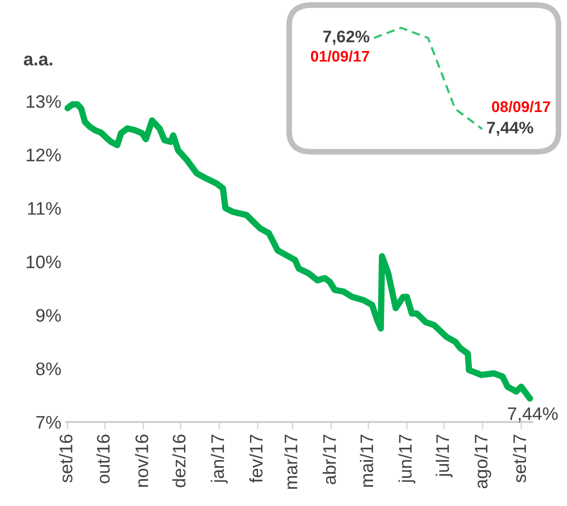 The height and width of the screenshot is (506, 567). What do you see at coordinates (367, 460) in the screenshot?
I see `x-tick-label: mai/17` at bounding box center [367, 460].